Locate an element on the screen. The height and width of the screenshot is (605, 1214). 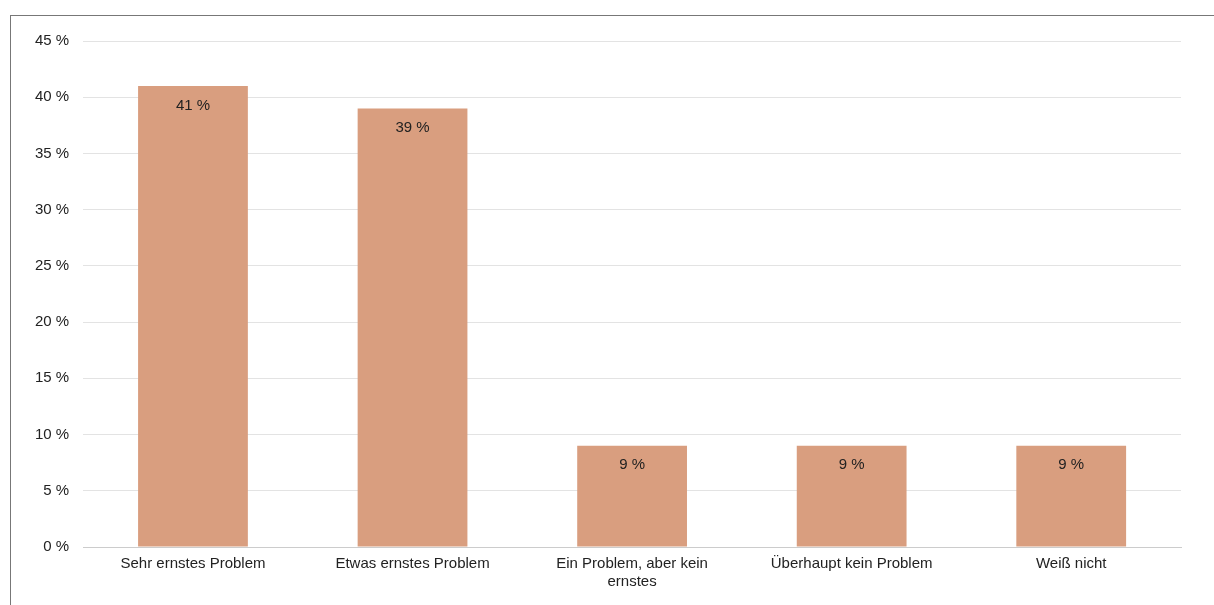
x-tick-label: Sehr ernstes Problem is located at coordinates (193, 563).